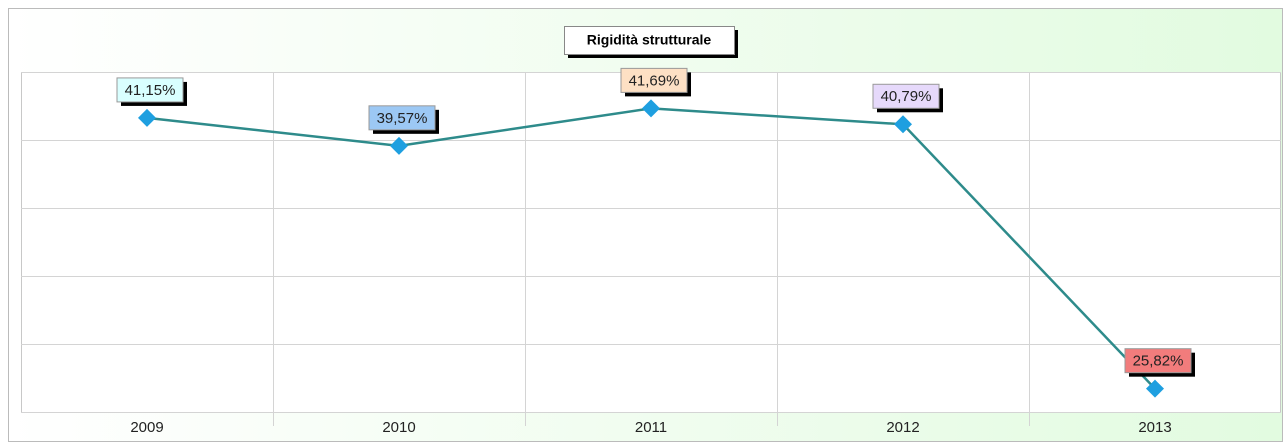  I want to click on x-tick-label: 2013, so click(1154, 427).